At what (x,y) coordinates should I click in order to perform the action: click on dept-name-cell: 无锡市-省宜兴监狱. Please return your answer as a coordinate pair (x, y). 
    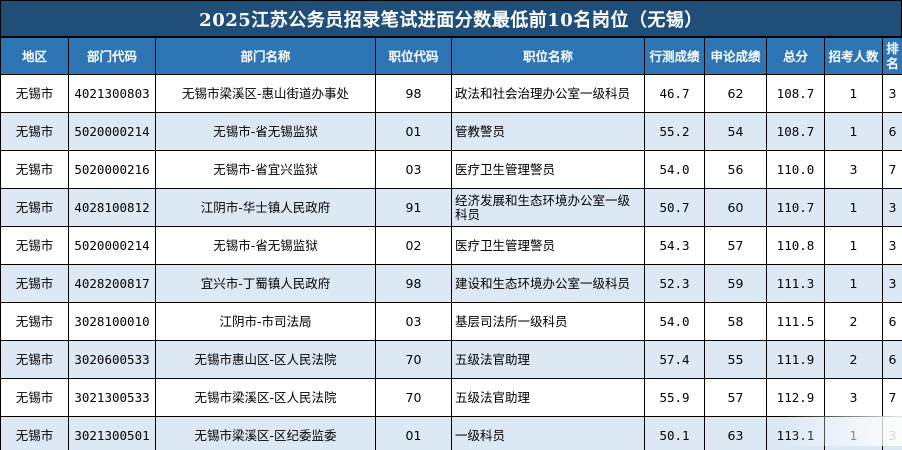
    Looking at the image, I should click on (265, 169).